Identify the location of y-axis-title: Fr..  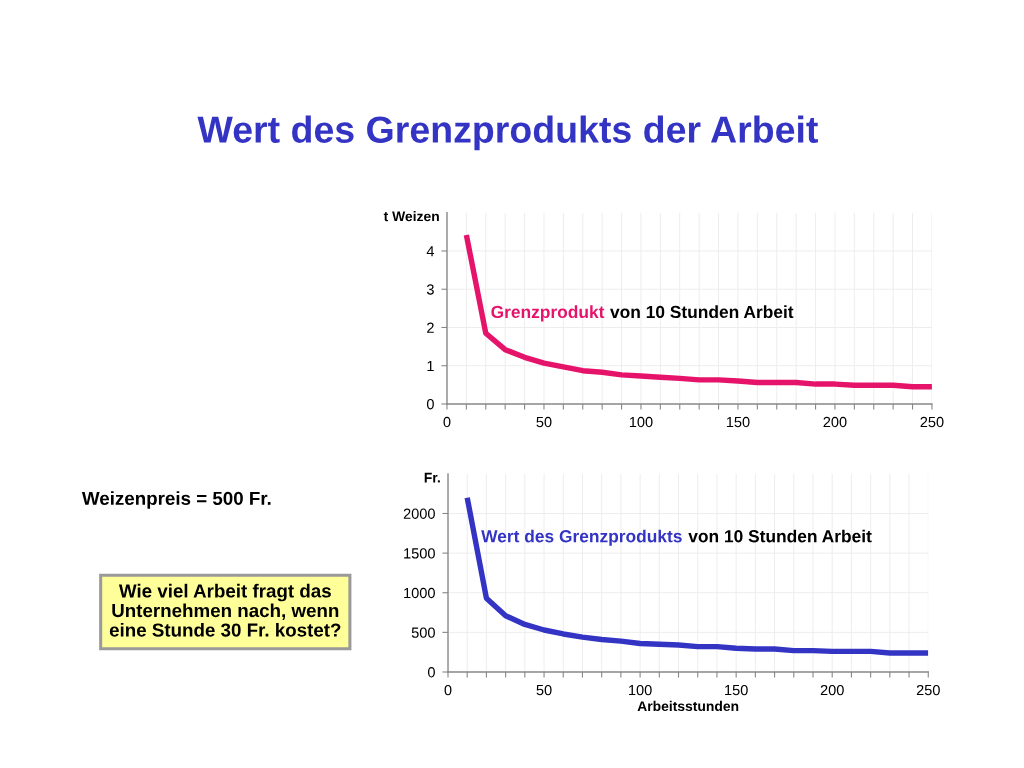
(432, 477).